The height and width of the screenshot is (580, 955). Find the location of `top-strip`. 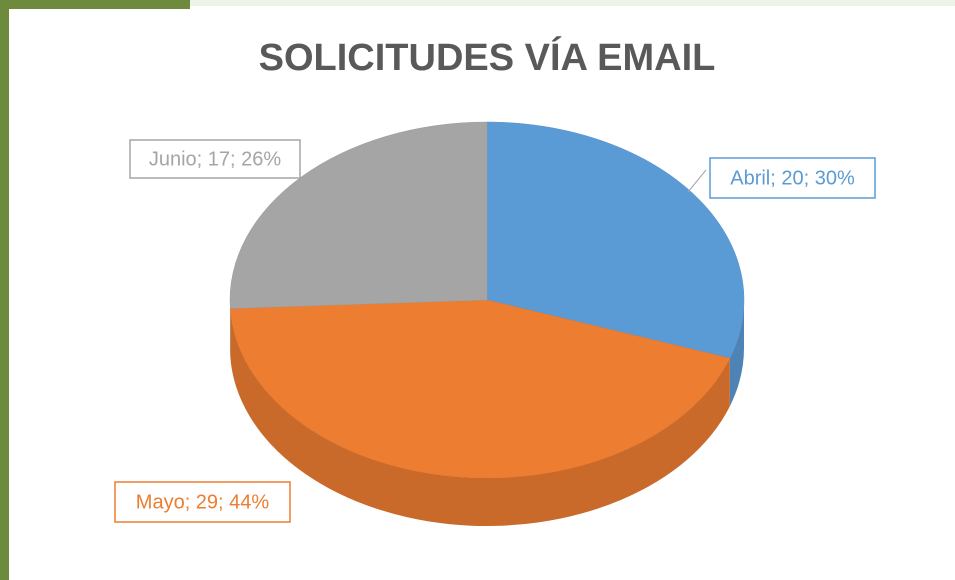

top-strip is located at coordinates (572, 3).